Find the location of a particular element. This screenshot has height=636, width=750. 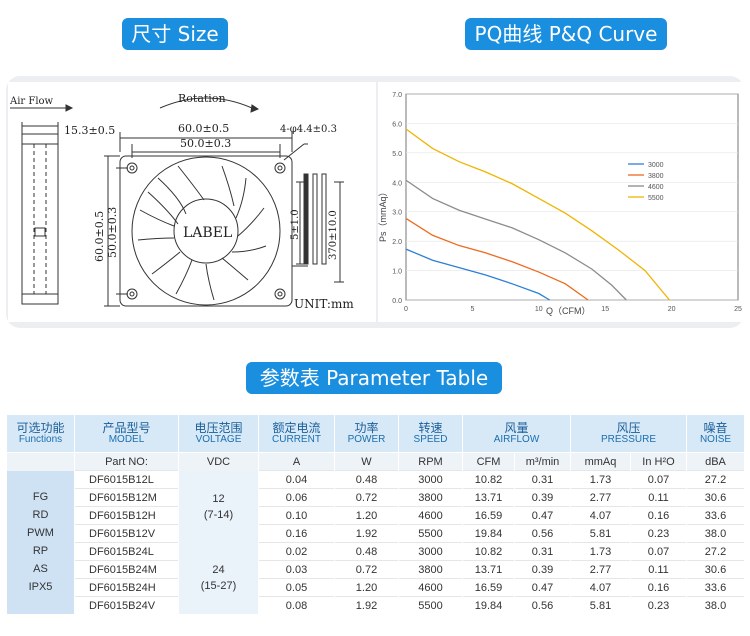

value-cell: 0.48 is located at coordinates (366, 479).